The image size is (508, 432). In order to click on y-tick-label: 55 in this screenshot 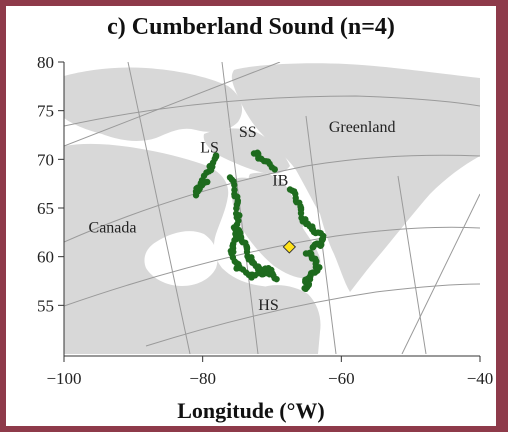, I will do `click(45, 305)`.